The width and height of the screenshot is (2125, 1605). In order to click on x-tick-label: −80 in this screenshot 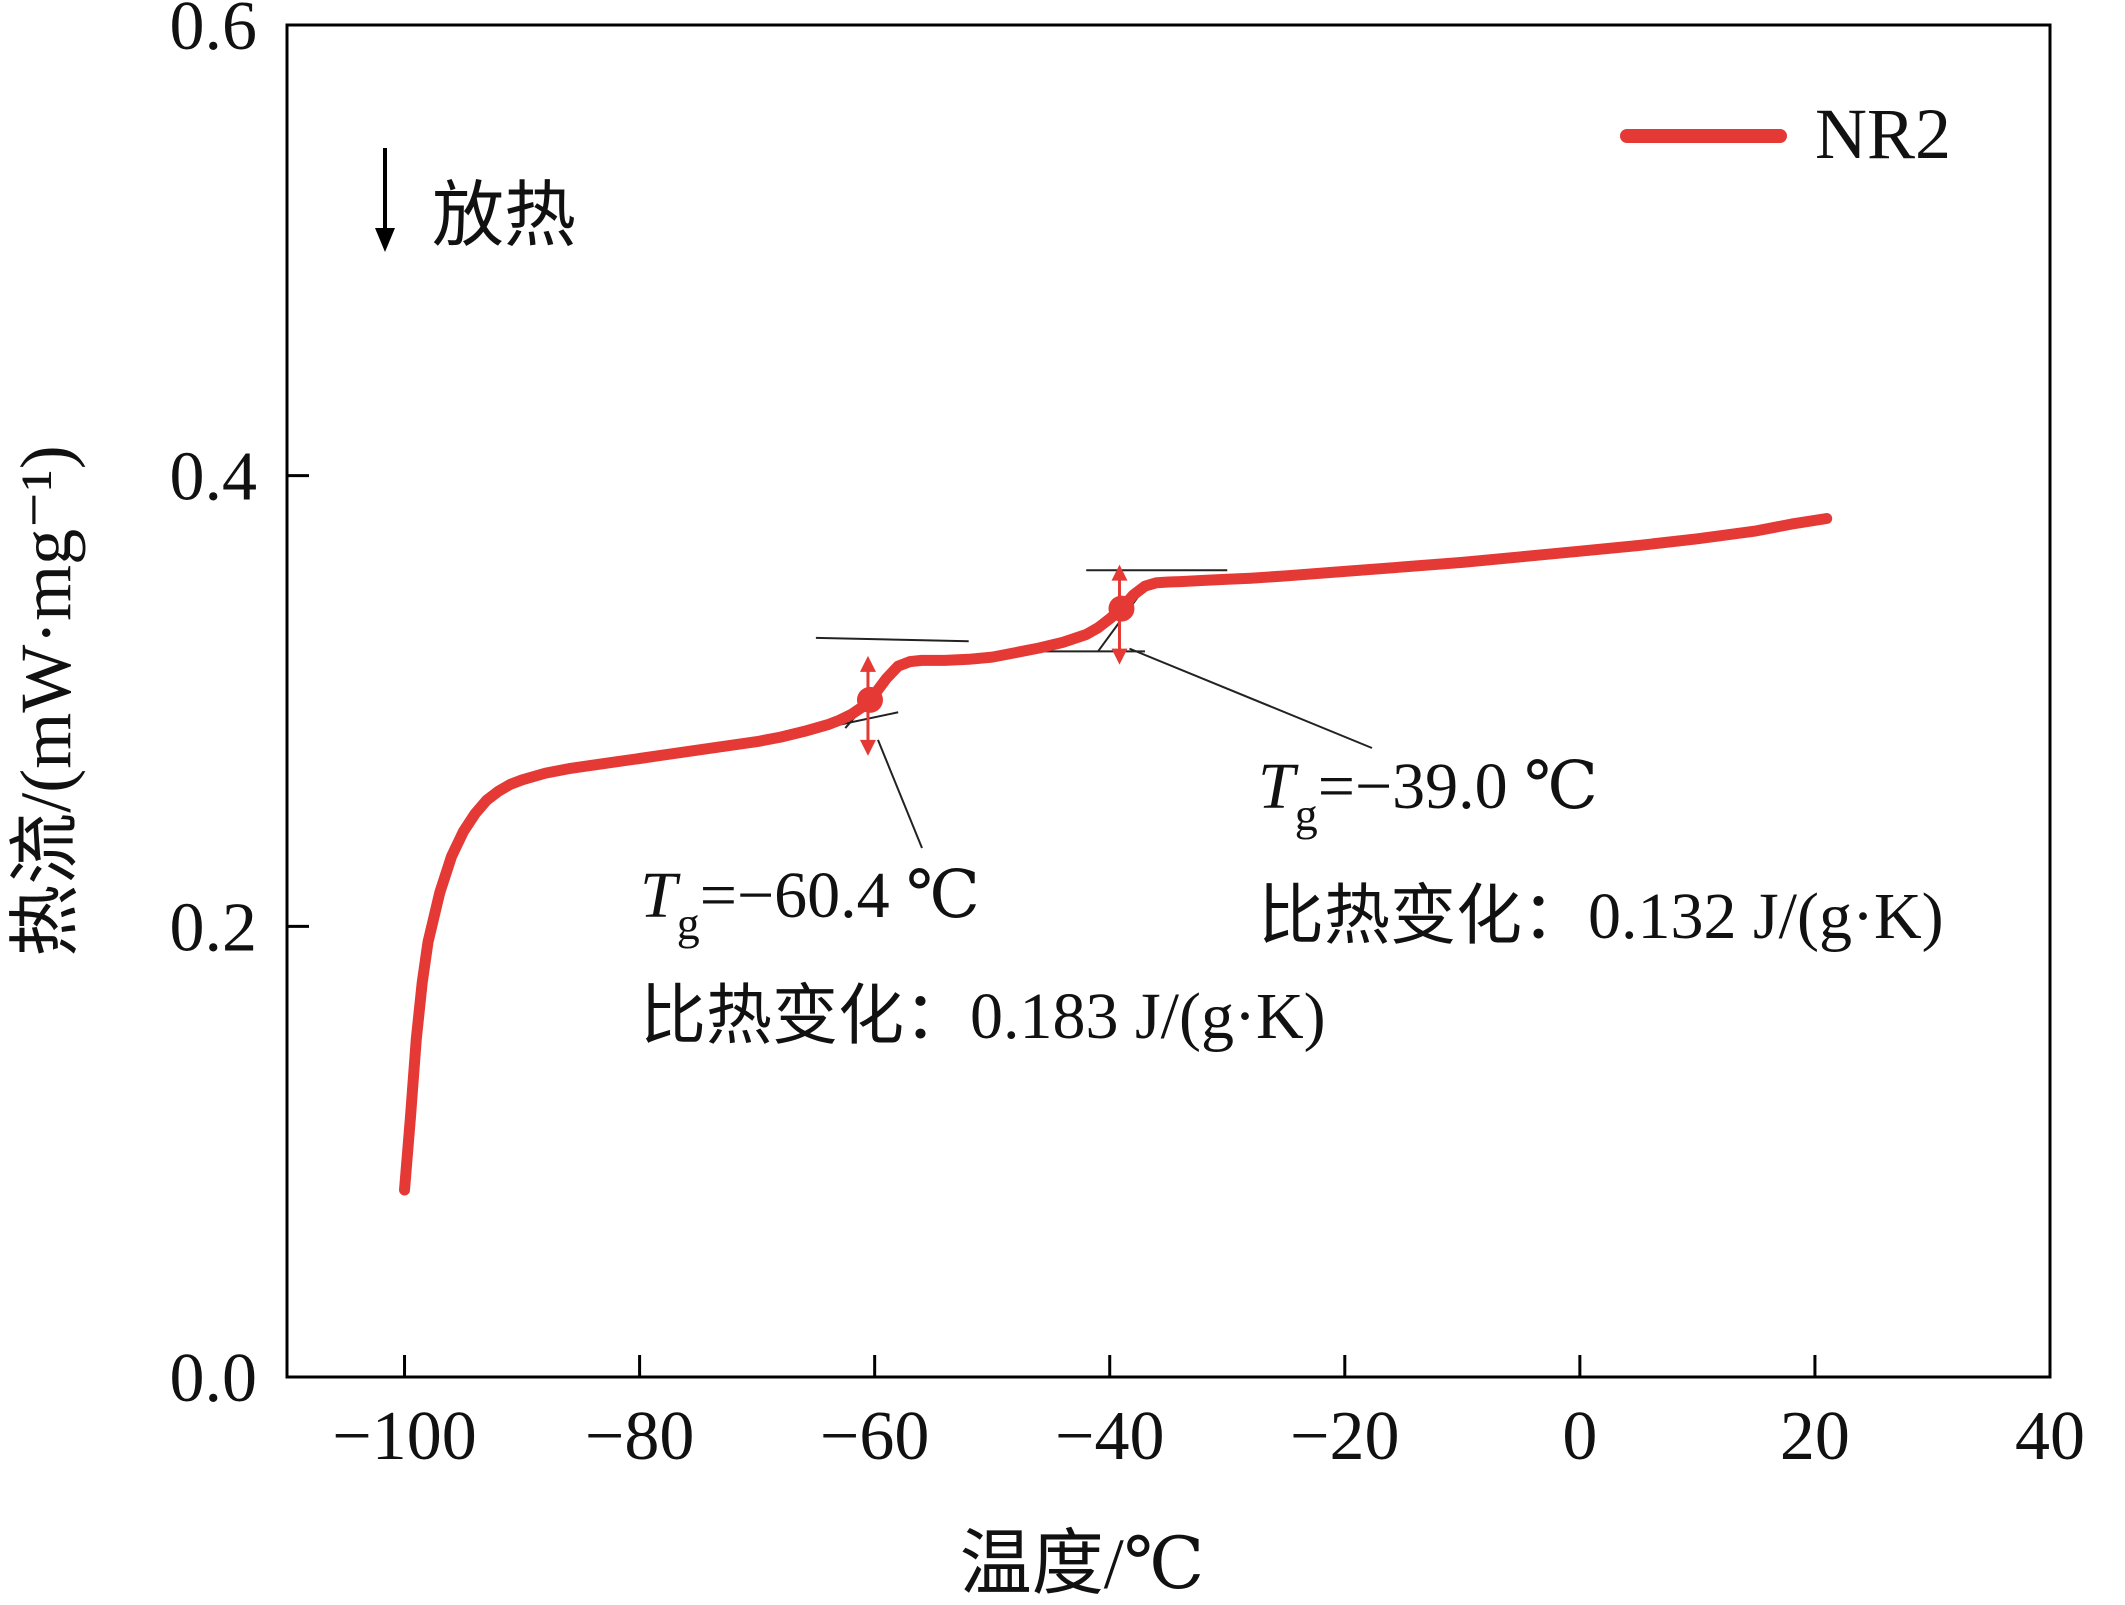, I will do `click(639, 1436)`.